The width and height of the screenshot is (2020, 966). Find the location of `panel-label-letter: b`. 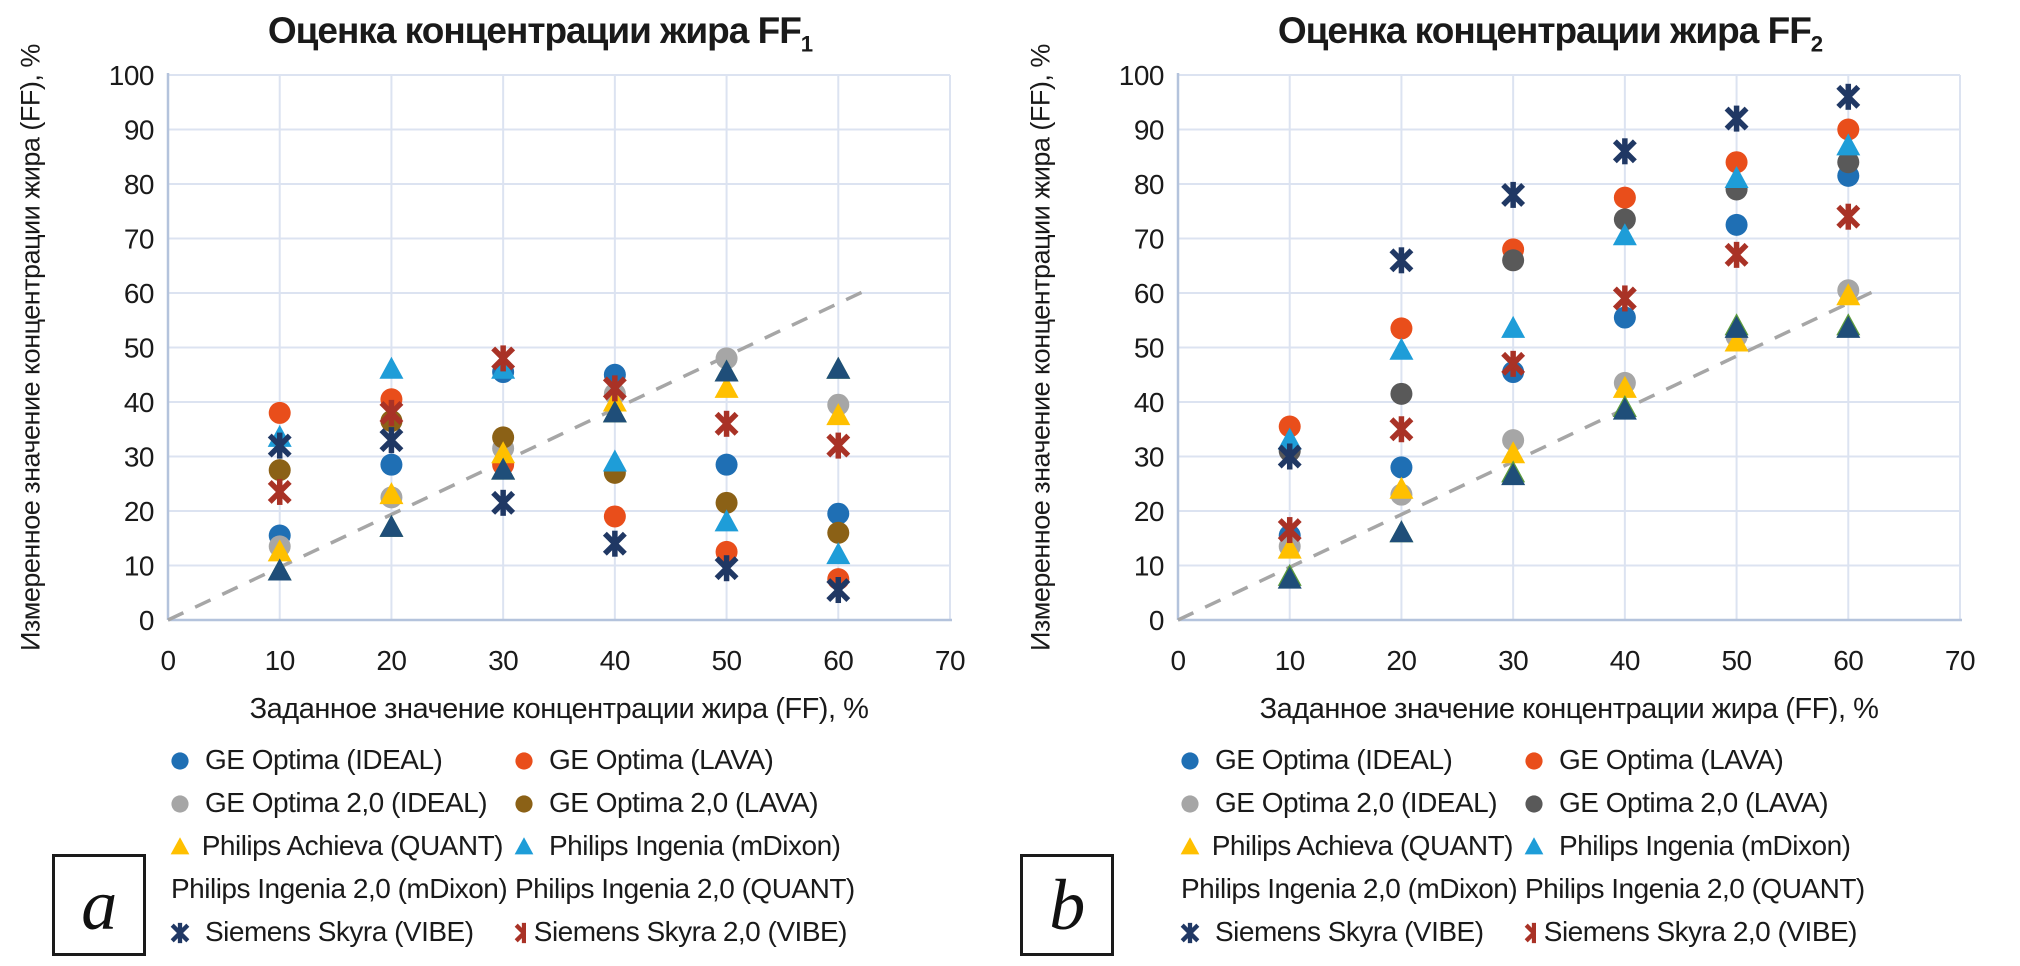

panel-label-letter: b is located at coordinates (1067, 904).